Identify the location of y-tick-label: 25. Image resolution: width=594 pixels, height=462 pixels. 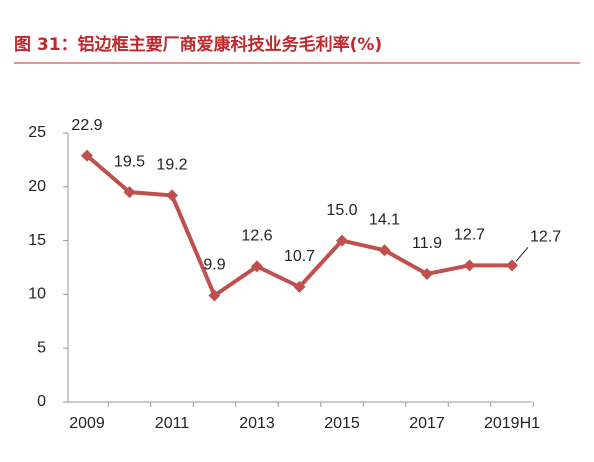
(37, 132).